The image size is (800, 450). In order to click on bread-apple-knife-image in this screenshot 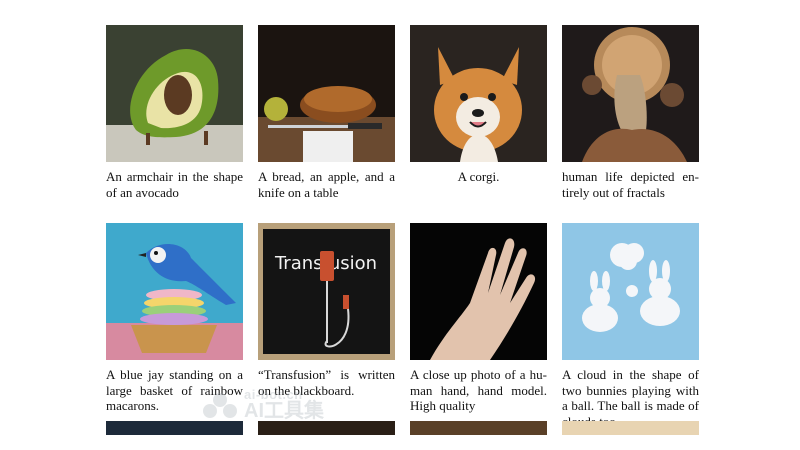, I will do `click(326, 93)`.